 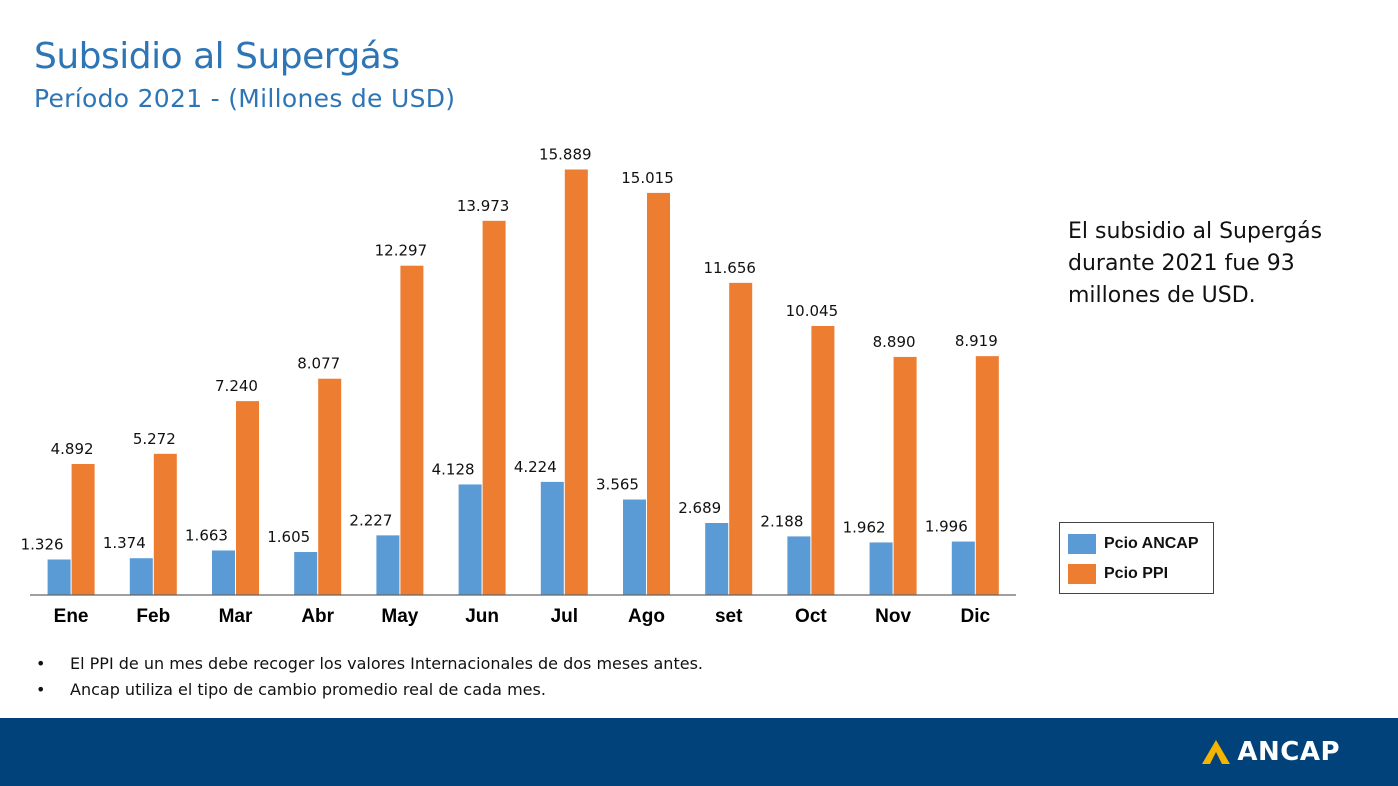 I want to click on slide-title: Subsidio al Supergás, so click(x=217, y=56).